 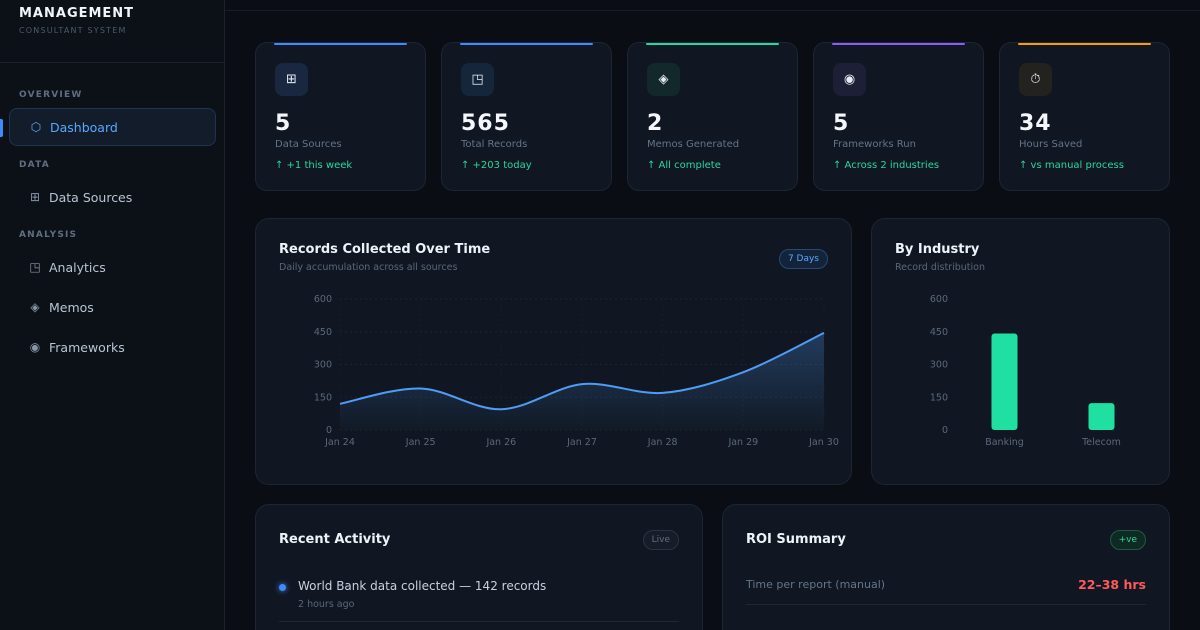 I want to click on x-tick-label: Jan 24, so click(x=339, y=442).